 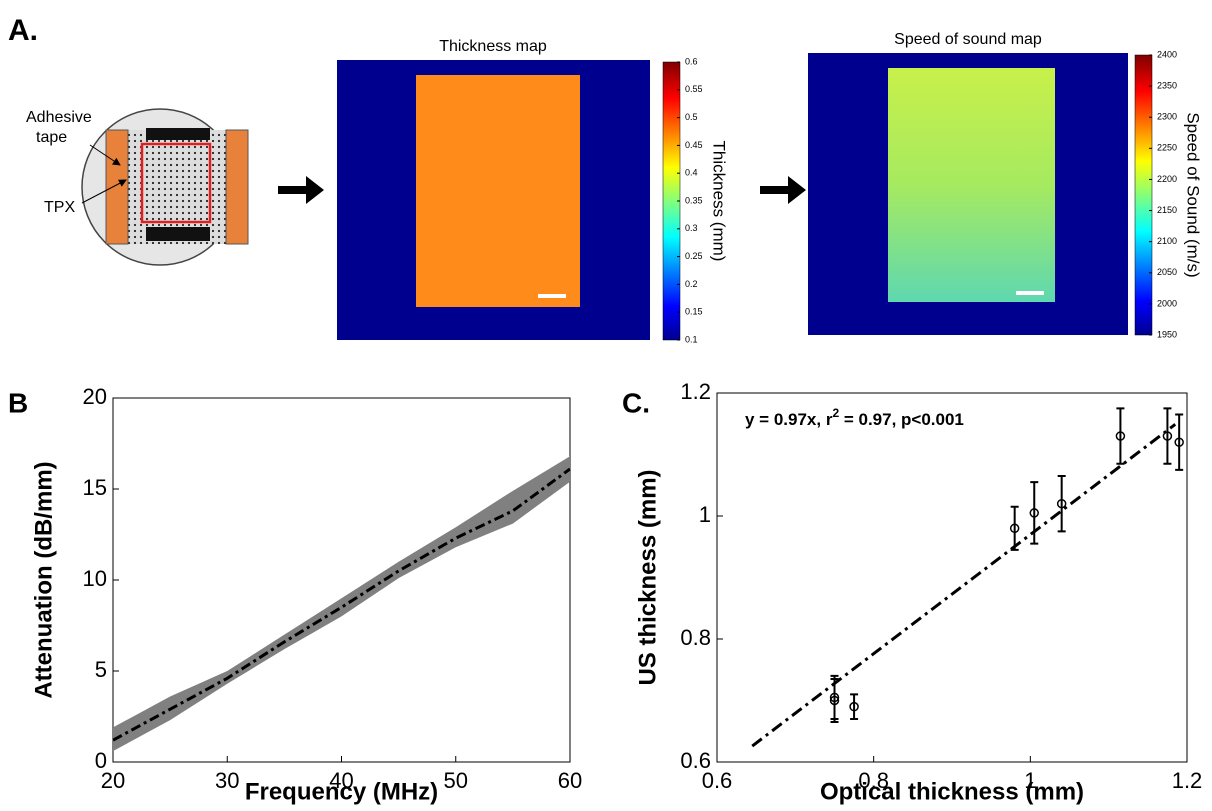 I want to click on colorbar-tick-label: 0.5, so click(x=691, y=117).